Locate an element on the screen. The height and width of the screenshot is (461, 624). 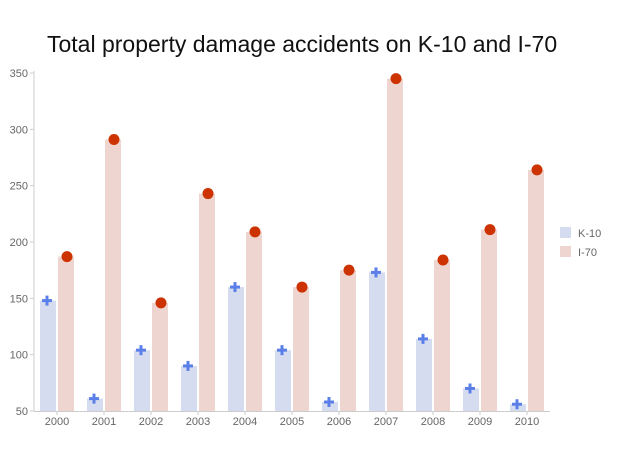
x-tick-label: 2005 is located at coordinates (292, 422).